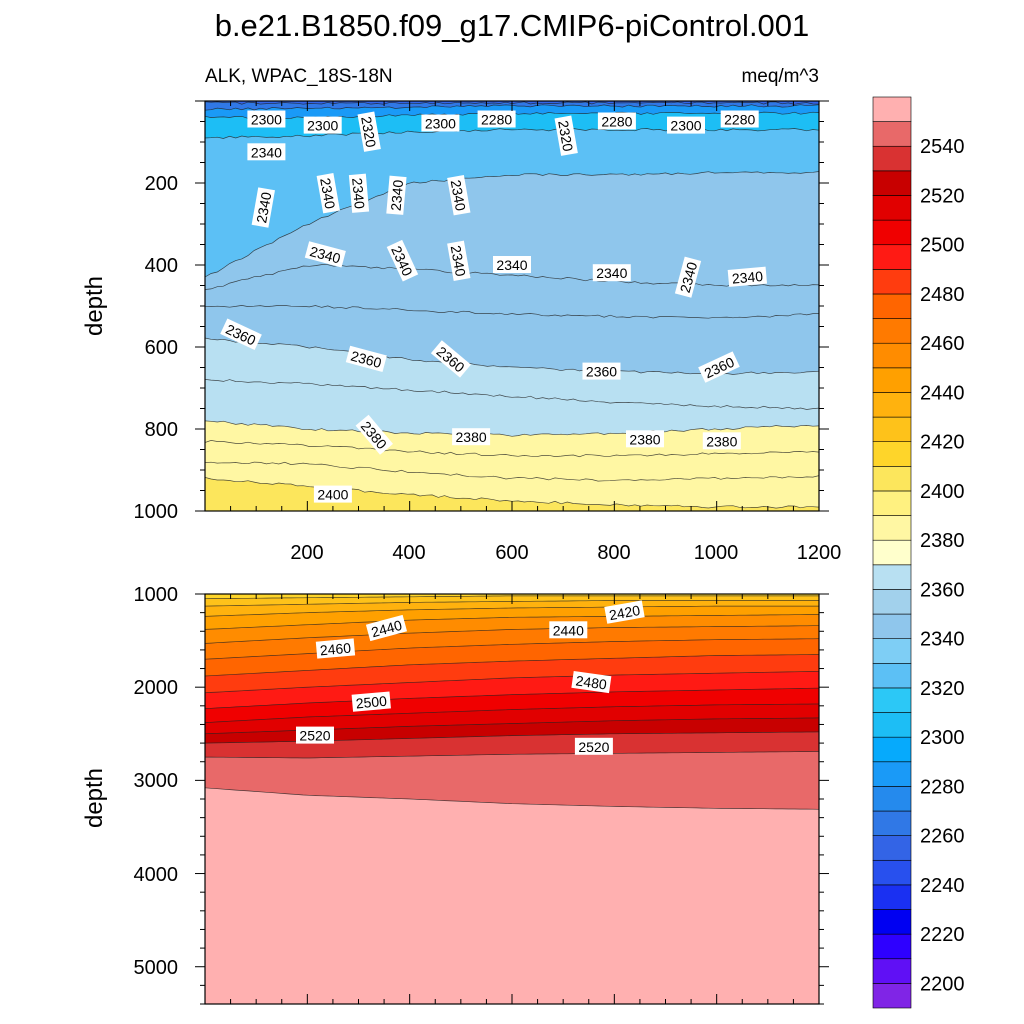 The image size is (1024, 1024). I want to click on colorbar-tick-label: 2340, so click(942, 640).